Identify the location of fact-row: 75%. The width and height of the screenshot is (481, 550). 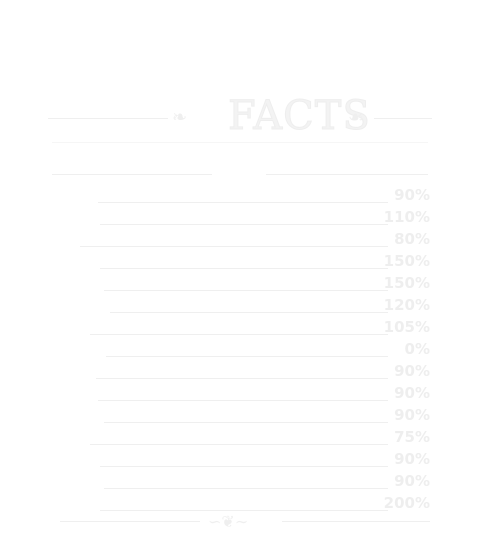
(245, 439).